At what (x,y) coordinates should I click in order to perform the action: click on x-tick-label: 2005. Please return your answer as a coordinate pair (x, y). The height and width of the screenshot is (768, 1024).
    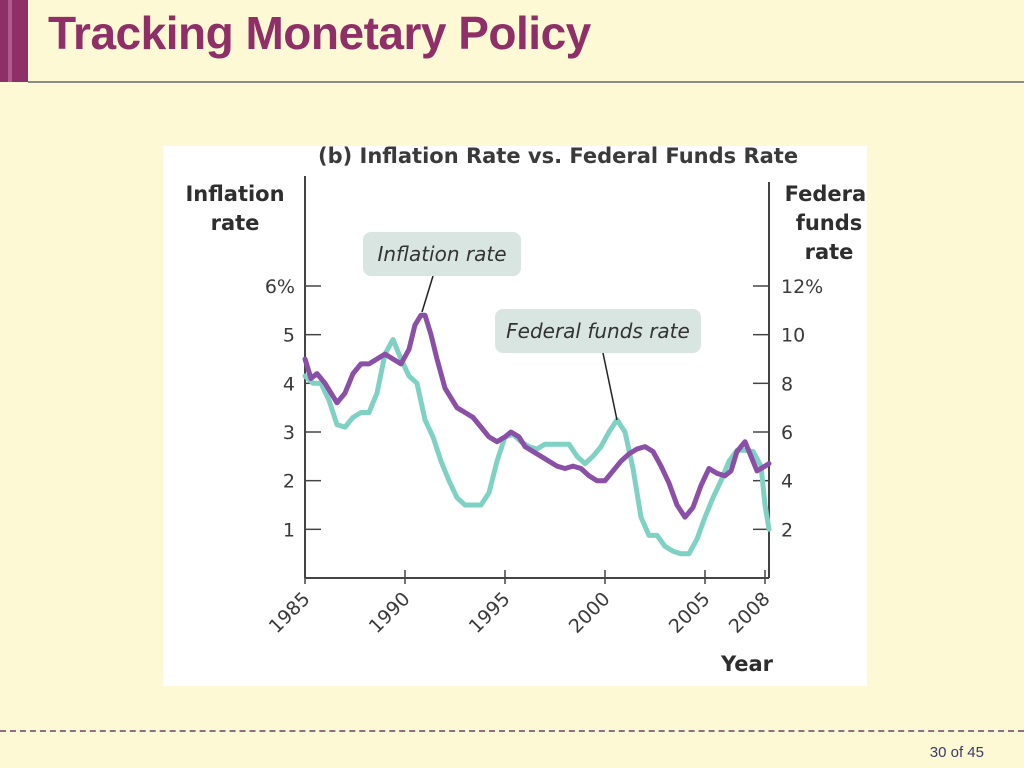
    Looking at the image, I should click on (690, 613).